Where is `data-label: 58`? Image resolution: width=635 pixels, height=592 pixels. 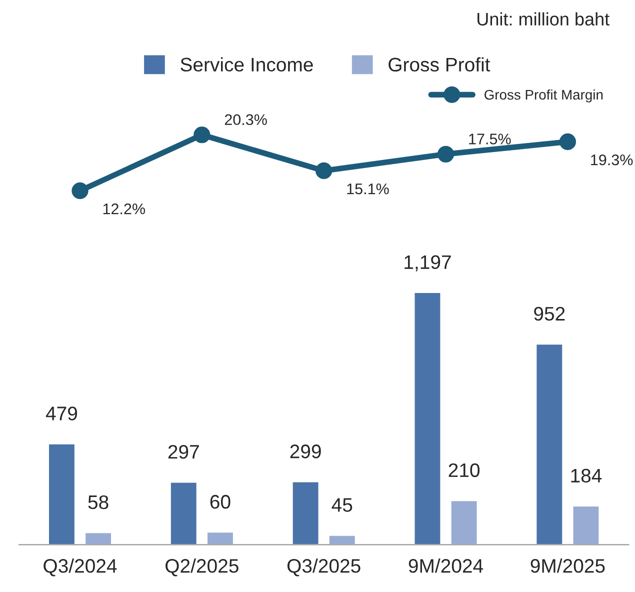
data-label: 58 is located at coordinates (98, 502).